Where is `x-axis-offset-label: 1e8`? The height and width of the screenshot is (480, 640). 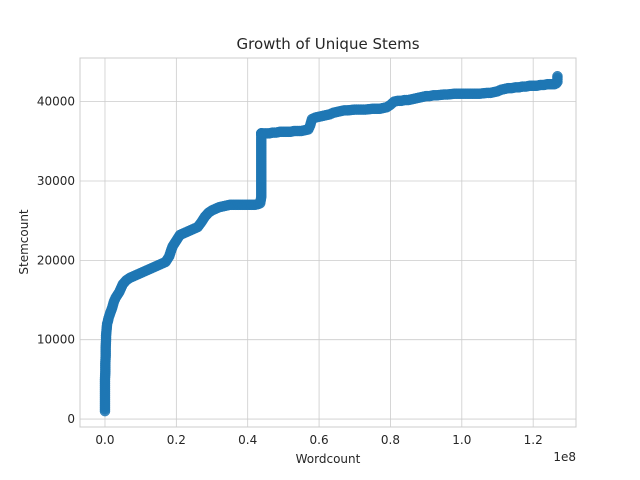
x-axis-offset-label: 1e8 is located at coordinates (564, 457).